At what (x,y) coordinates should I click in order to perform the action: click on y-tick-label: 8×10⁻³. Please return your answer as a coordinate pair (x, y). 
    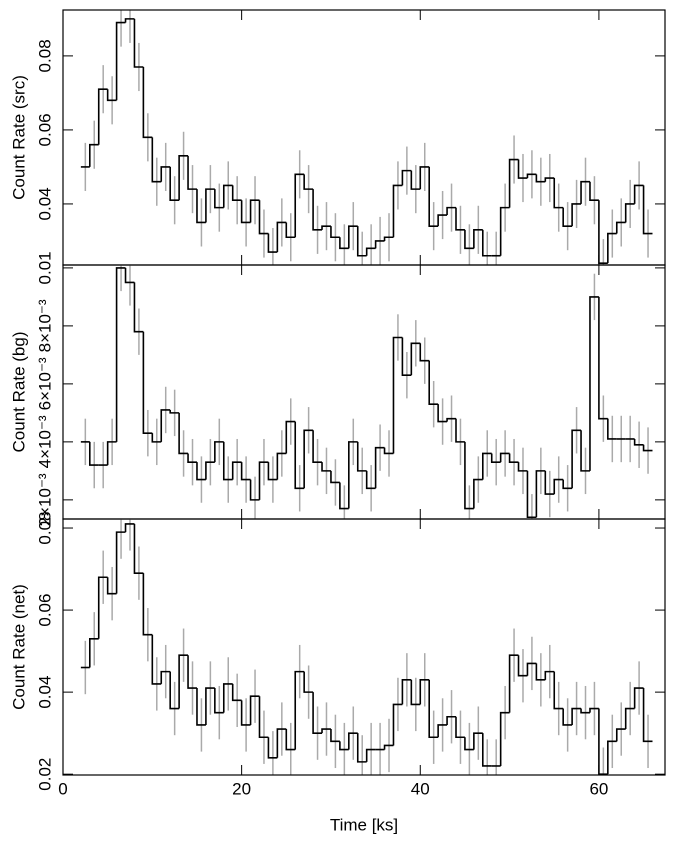
    Looking at the image, I should click on (44, 325).